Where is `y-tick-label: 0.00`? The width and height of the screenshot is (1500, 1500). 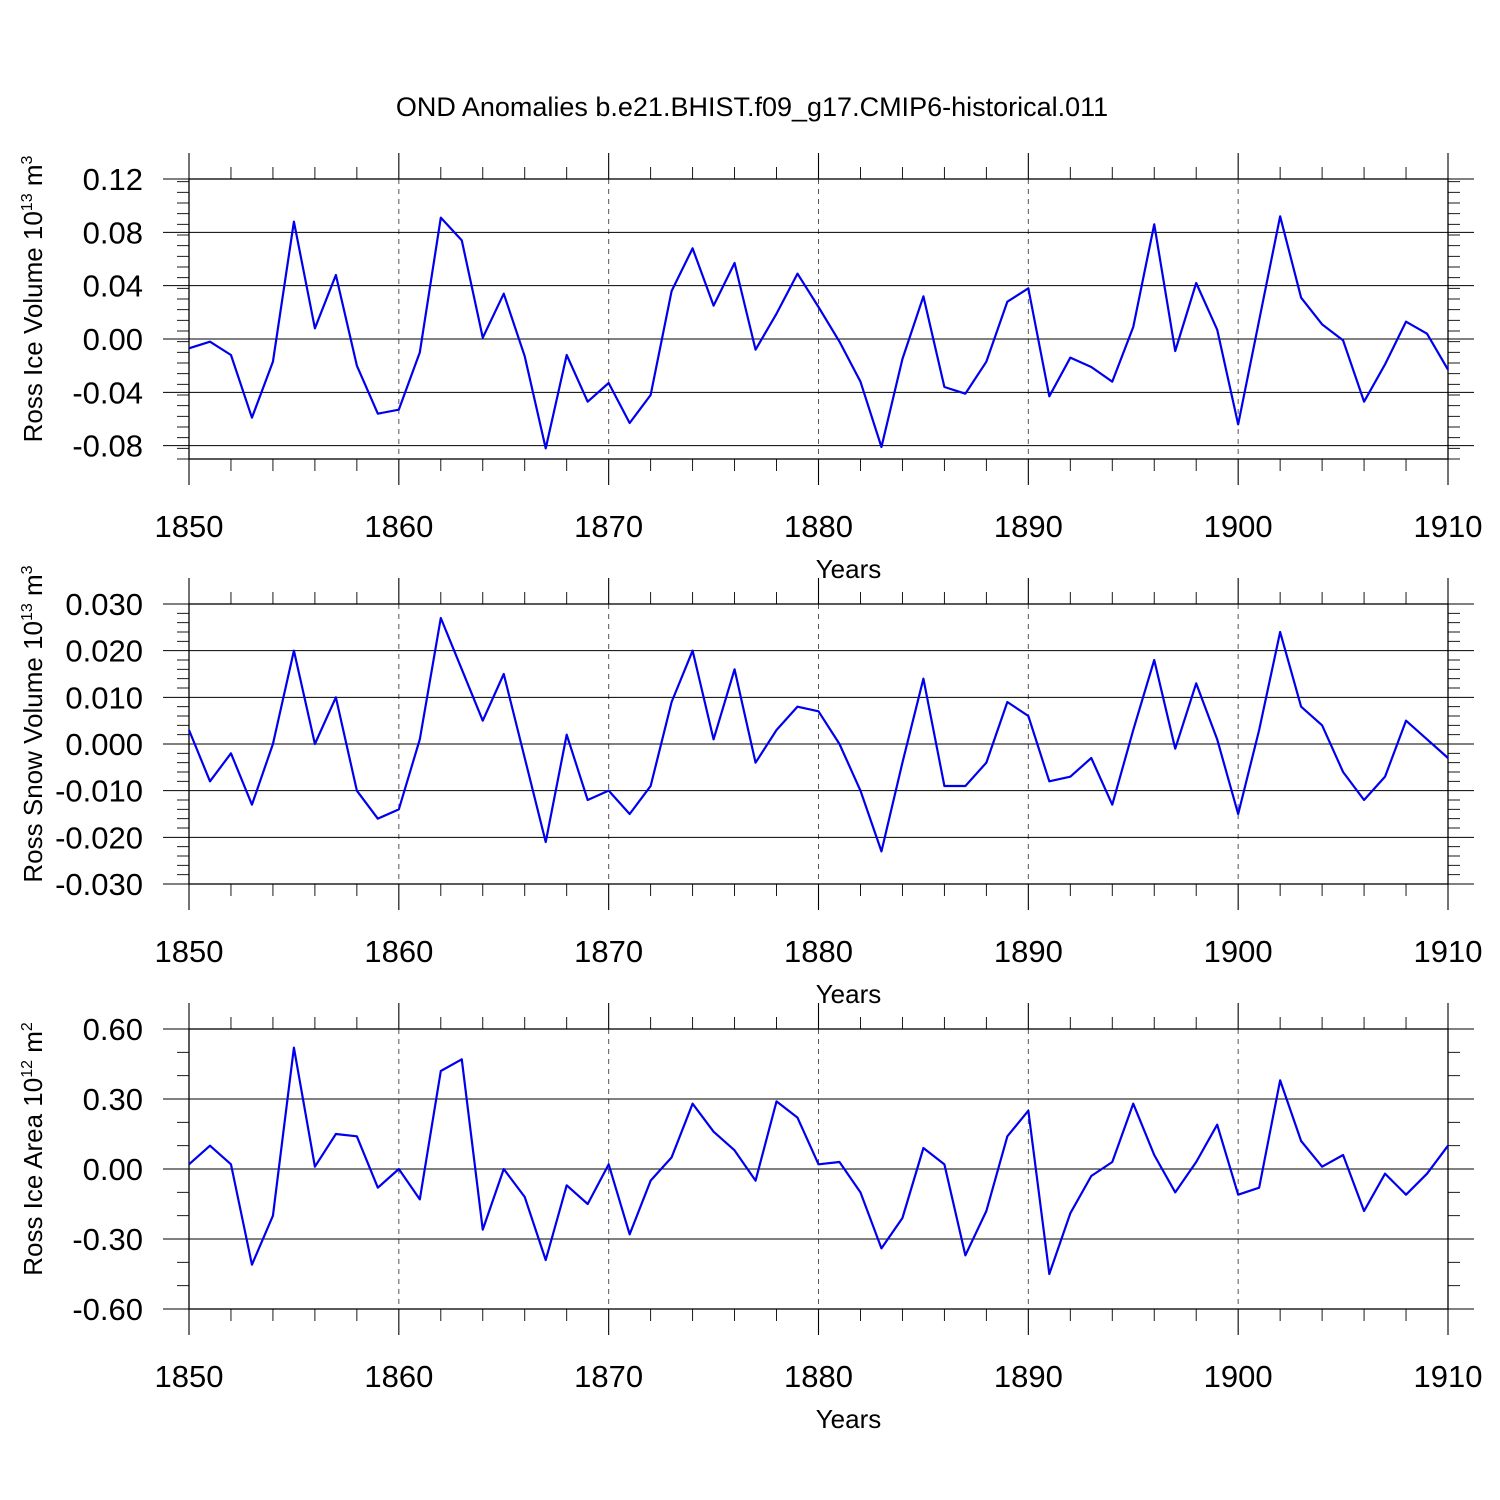 y-tick-label: 0.00 is located at coordinates (113, 1169).